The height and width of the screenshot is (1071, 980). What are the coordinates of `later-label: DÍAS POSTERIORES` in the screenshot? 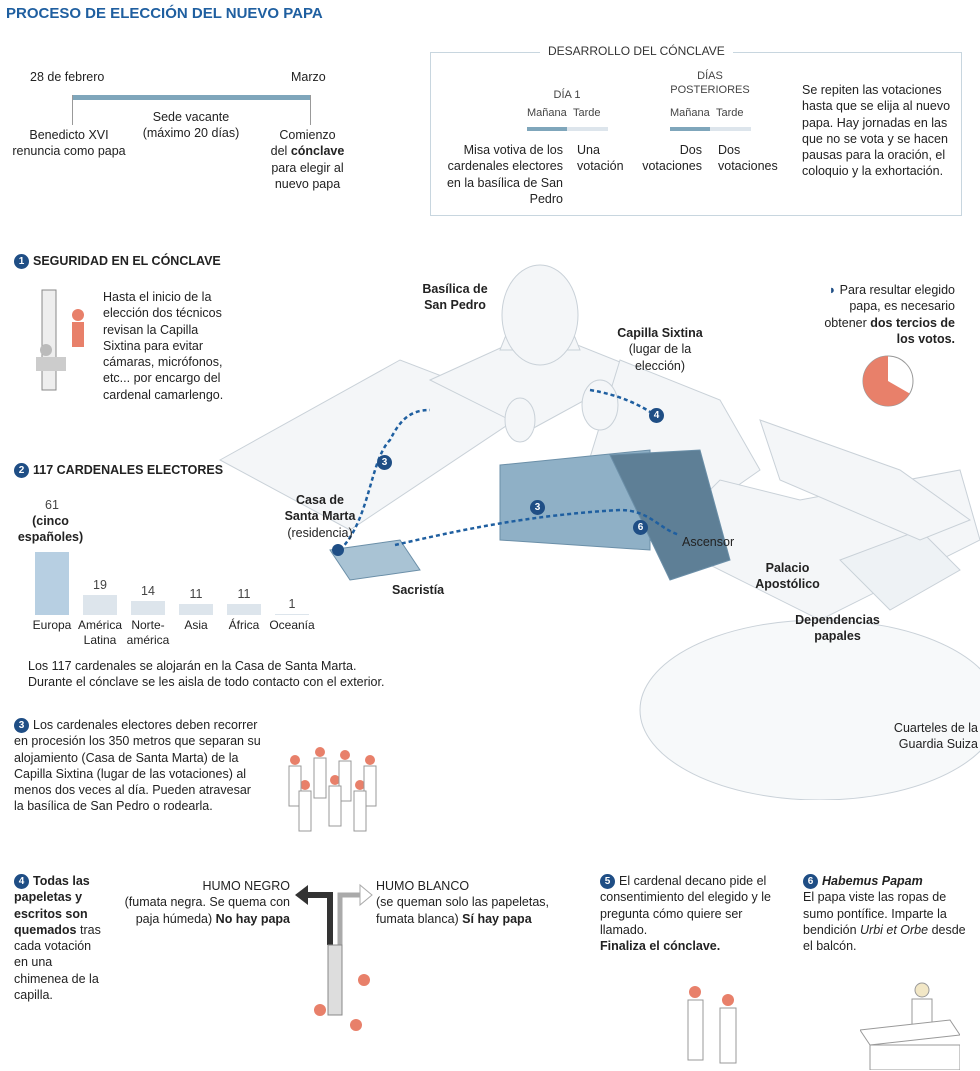 It's located at (710, 83).